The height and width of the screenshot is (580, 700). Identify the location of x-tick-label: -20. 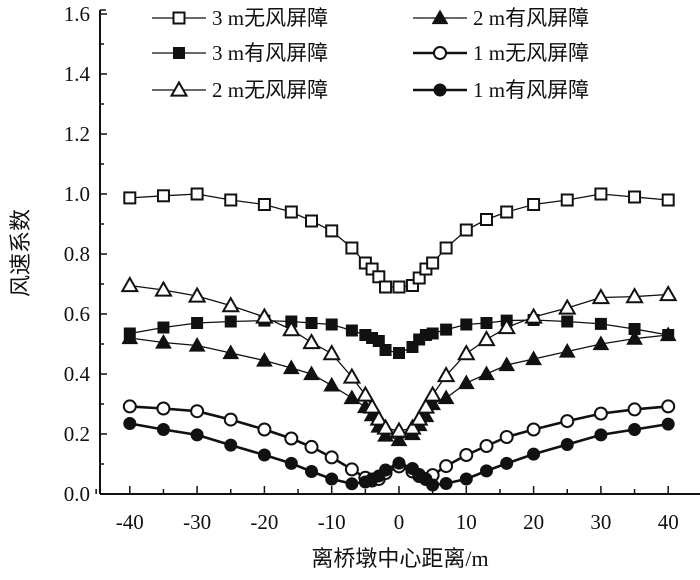
(264, 522).